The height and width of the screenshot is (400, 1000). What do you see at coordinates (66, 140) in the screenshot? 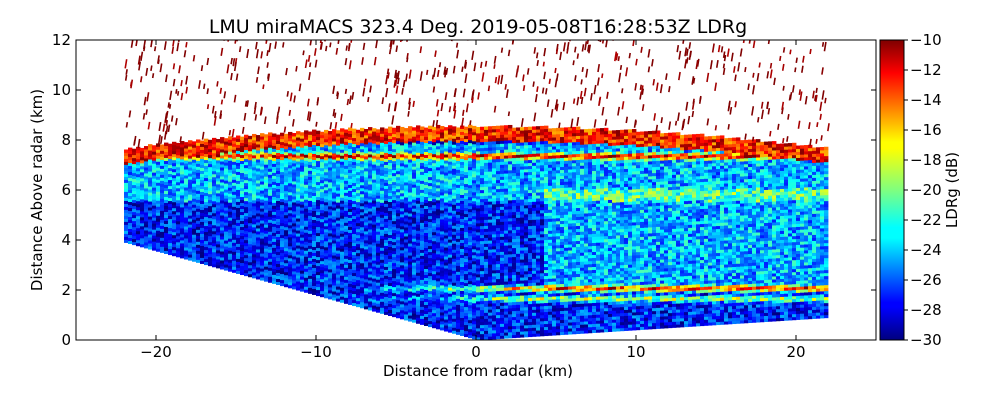
I see `y-tick-label: 8` at bounding box center [66, 140].